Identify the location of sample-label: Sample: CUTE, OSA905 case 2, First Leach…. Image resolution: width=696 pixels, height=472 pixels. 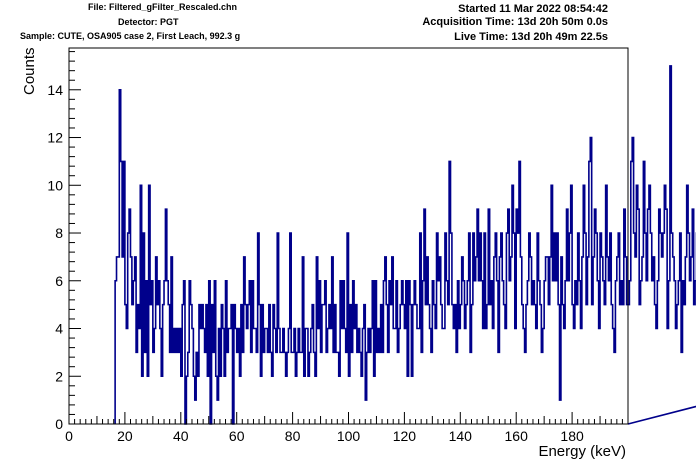
(130, 36).